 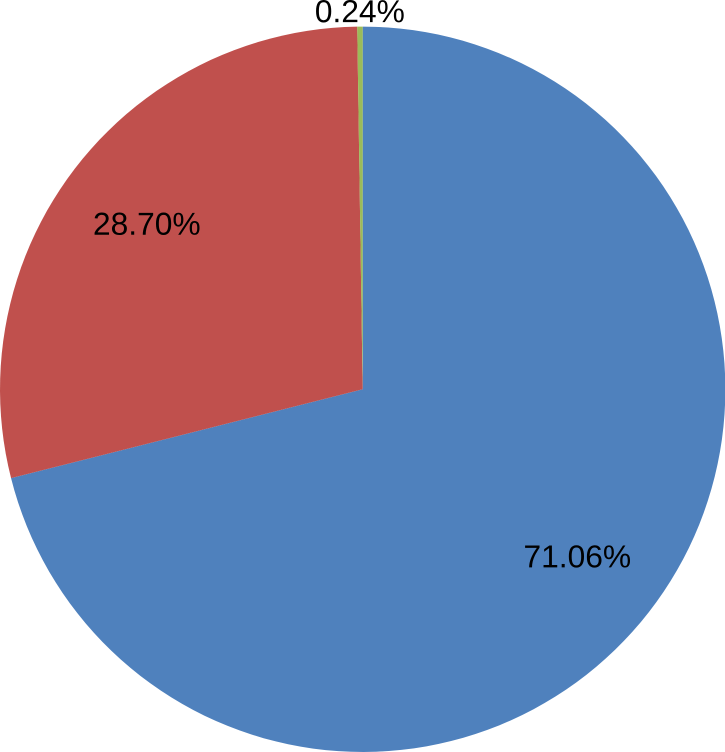 What do you see at coordinates (360, 11) in the screenshot?
I see `data-label: 0.24%` at bounding box center [360, 11].